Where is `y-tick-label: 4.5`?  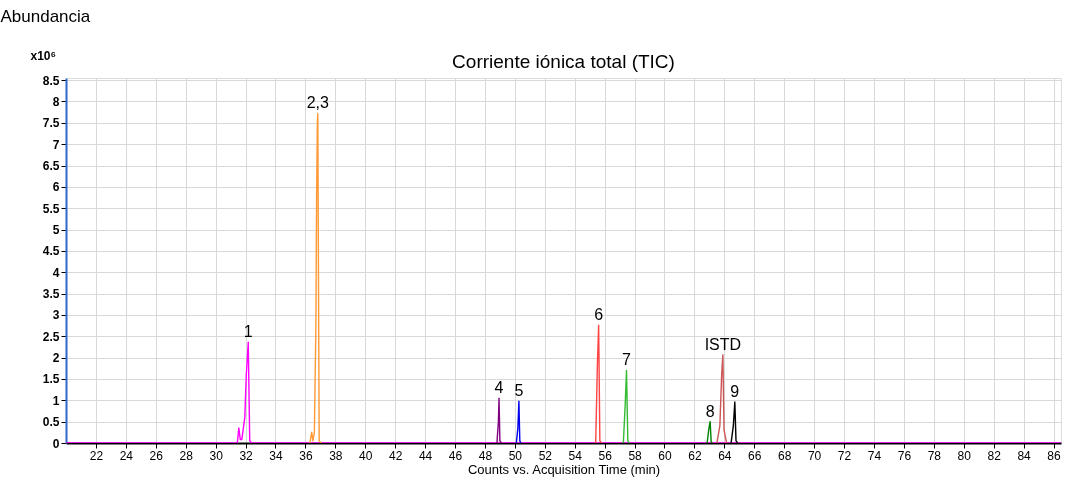
y-tick-label: 4.5 is located at coordinates (51, 251).